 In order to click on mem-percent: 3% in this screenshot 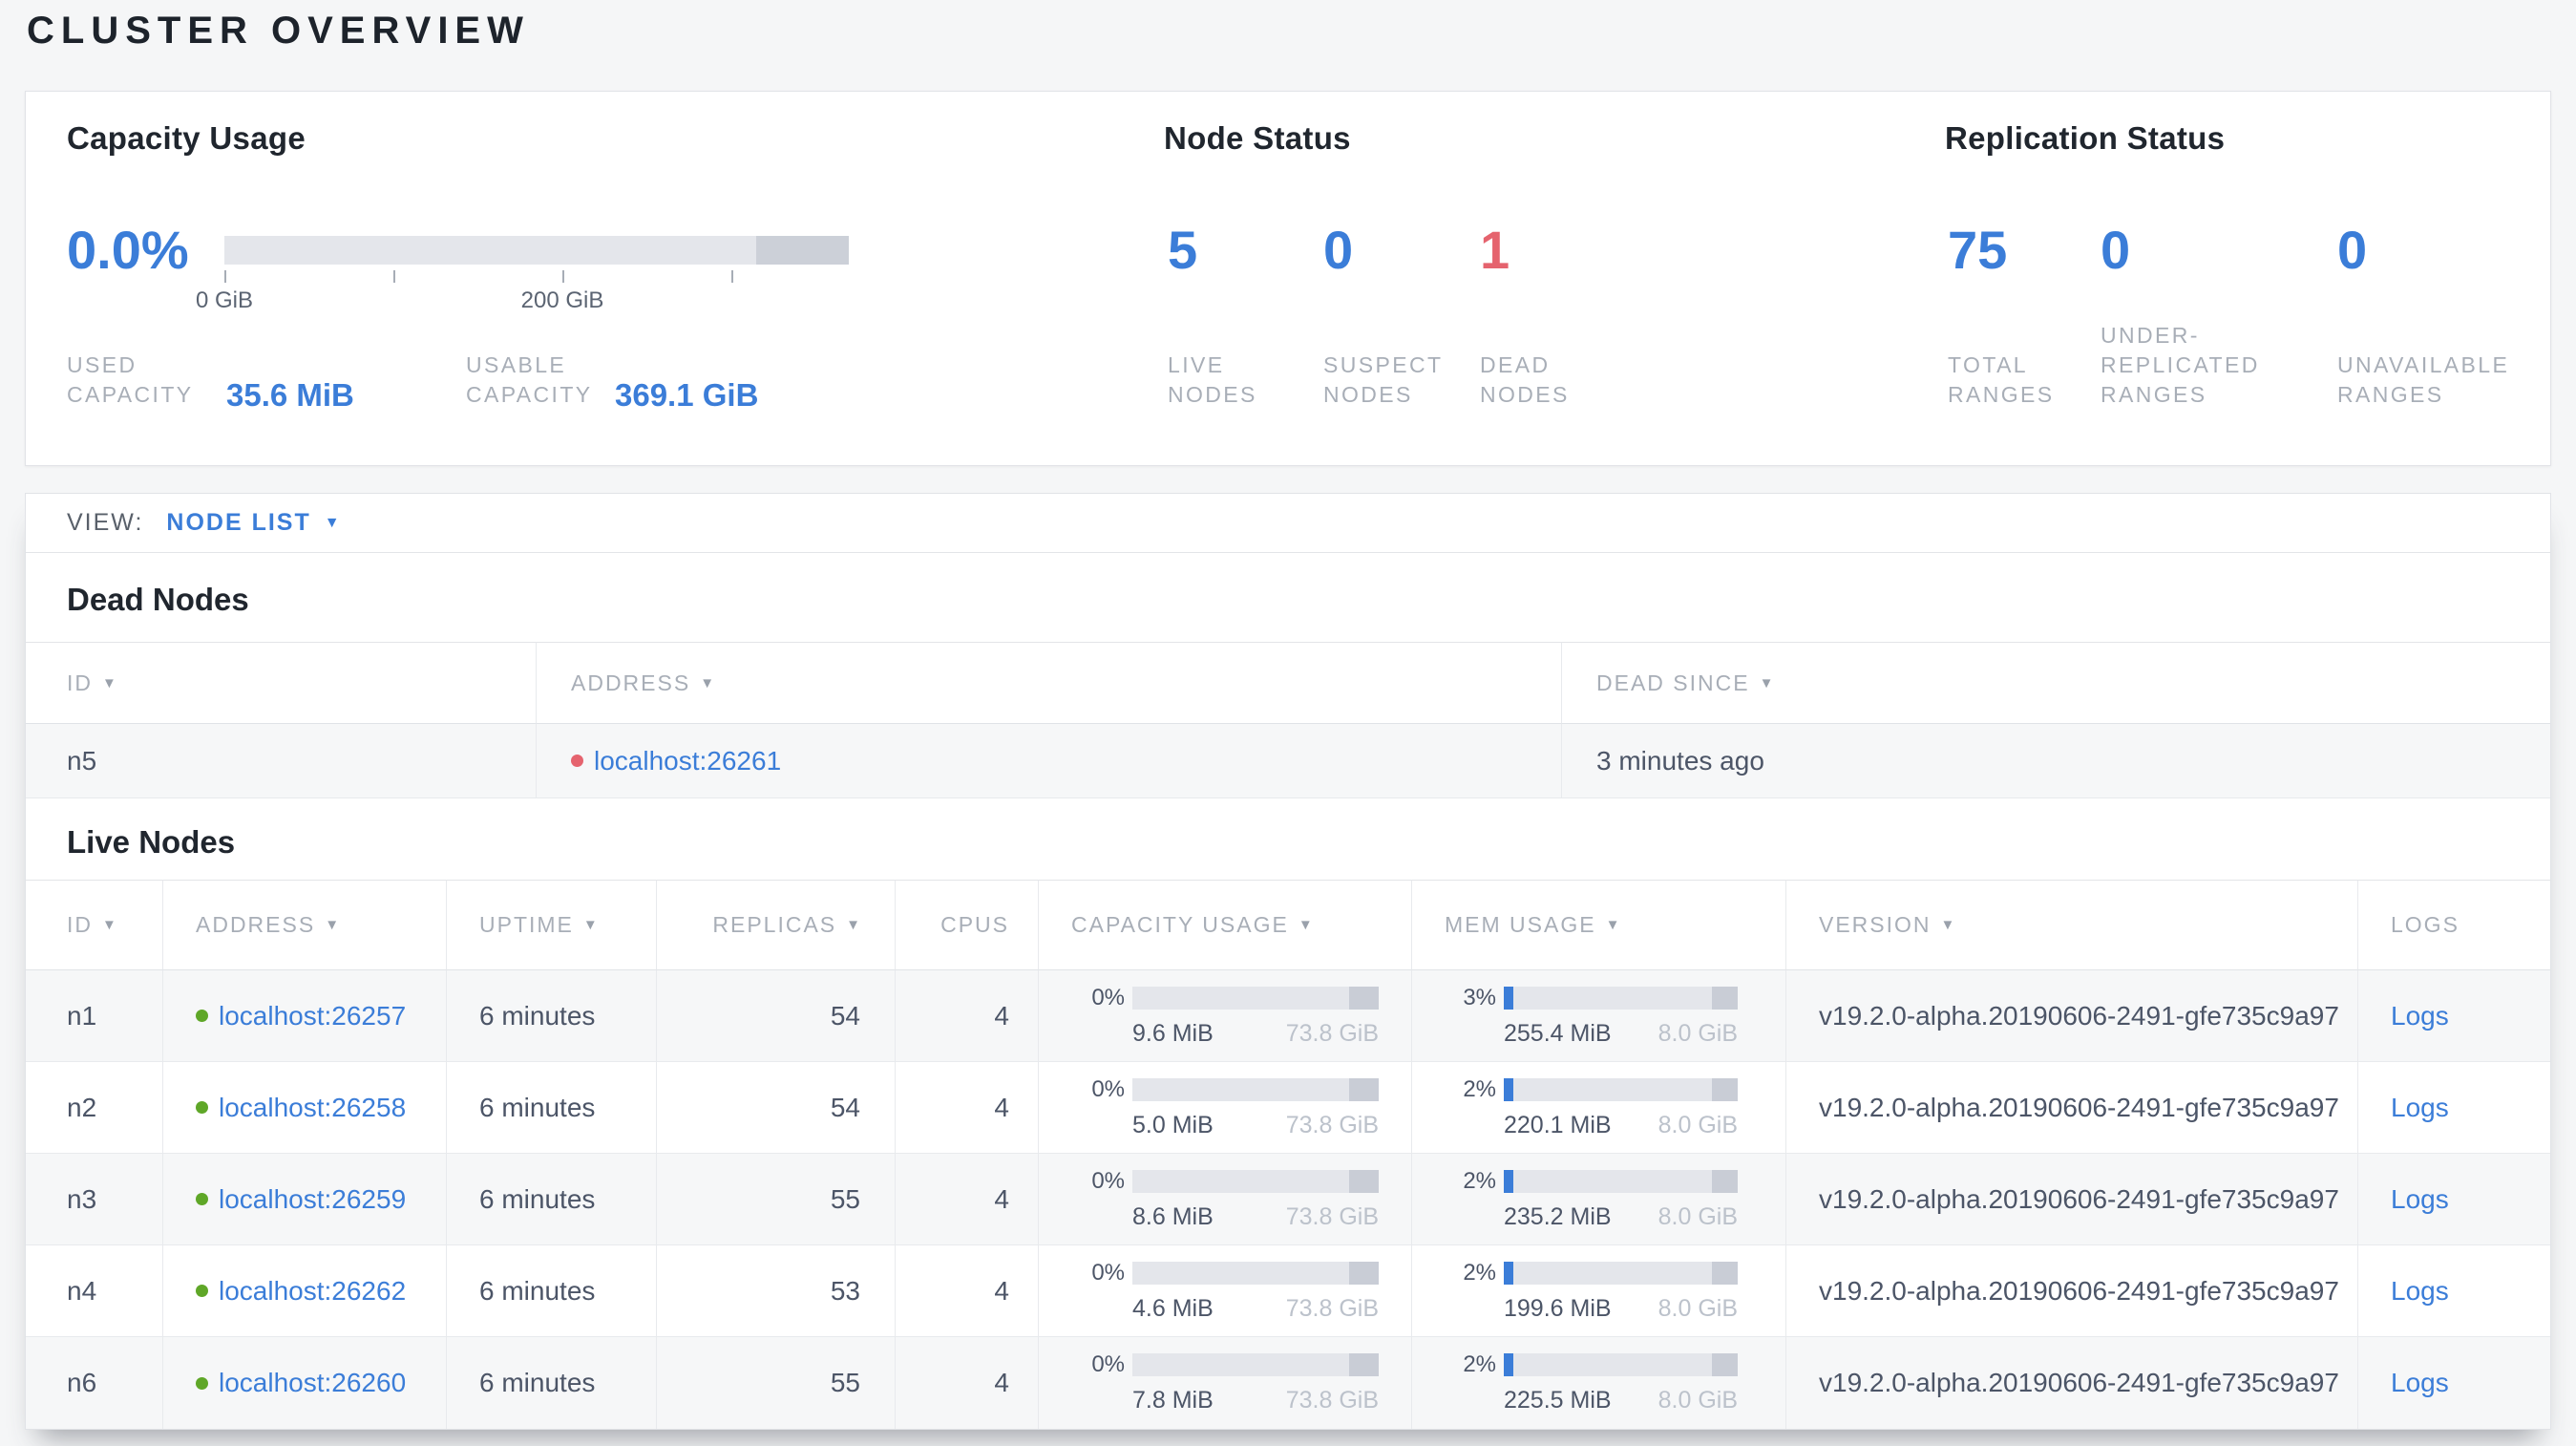, I will do `click(1479, 997)`.